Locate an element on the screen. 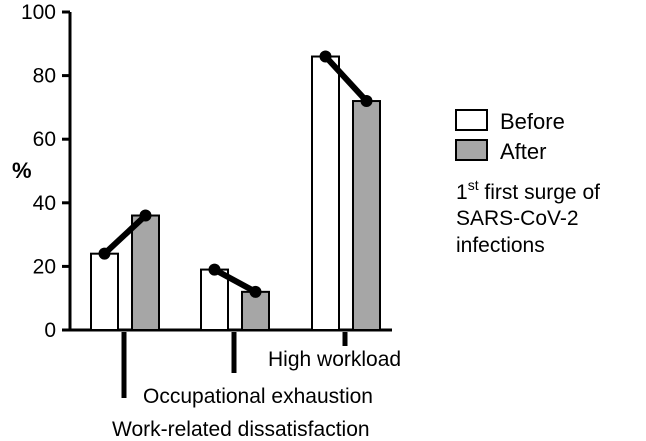 The width and height of the screenshot is (646, 441). point-before-occupational-exhaustion is located at coordinates (214, 269).